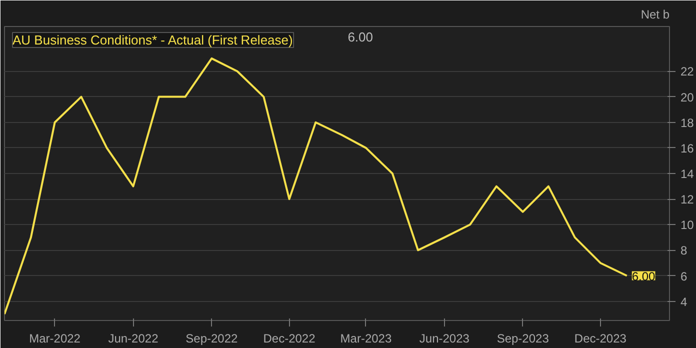 The height and width of the screenshot is (348, 696). I want to click on text: AU Business Conditions* - Actual (First Release), so click(152, 40).